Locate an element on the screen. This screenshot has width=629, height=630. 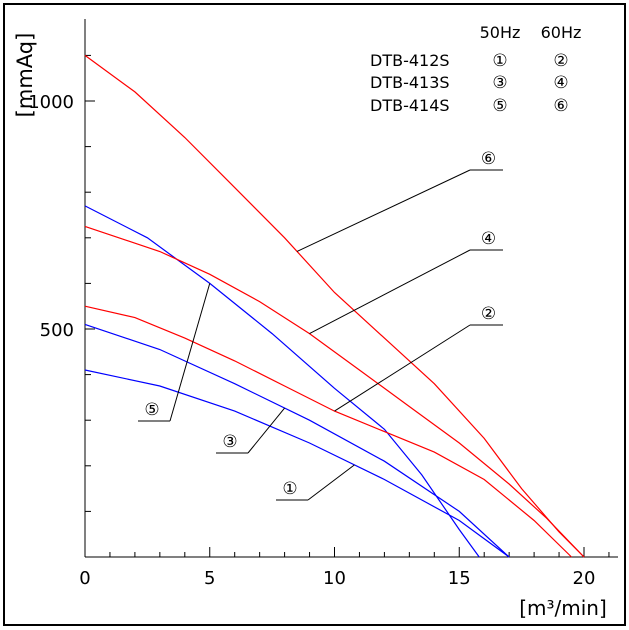
x-tick-label: 10 is located at coordinates (334, 578).